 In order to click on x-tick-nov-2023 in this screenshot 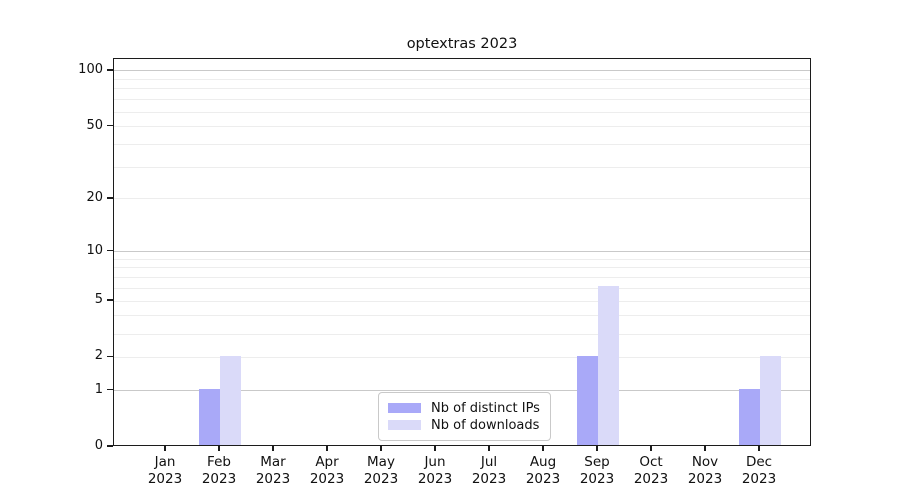, I will do `click(705, 448)`.